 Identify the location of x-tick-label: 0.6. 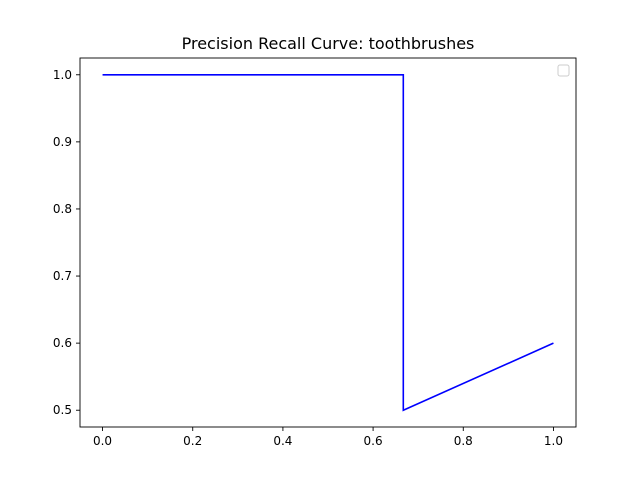
(373, 441).